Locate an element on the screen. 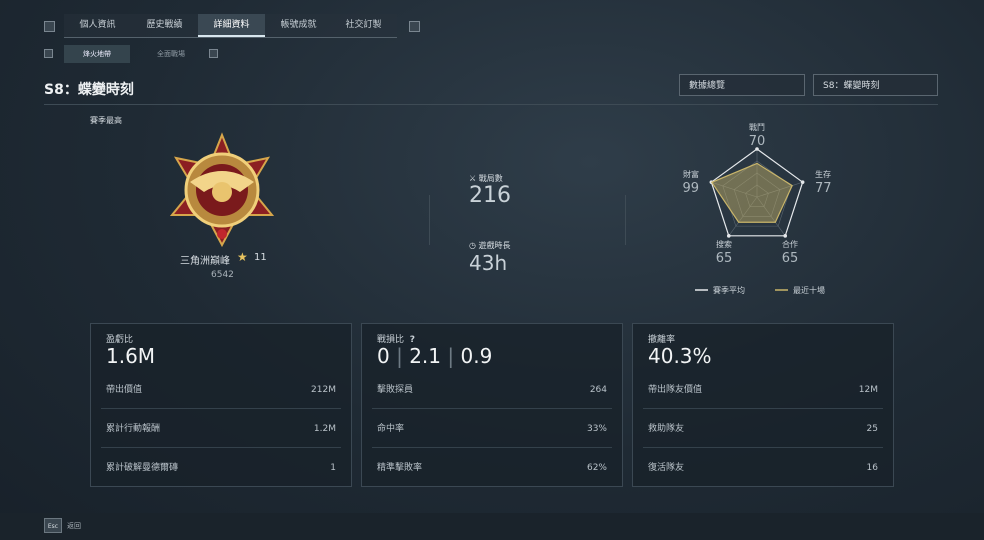 The image size is (984, 540). row-value: 16 is located at coordinates (872, 468).